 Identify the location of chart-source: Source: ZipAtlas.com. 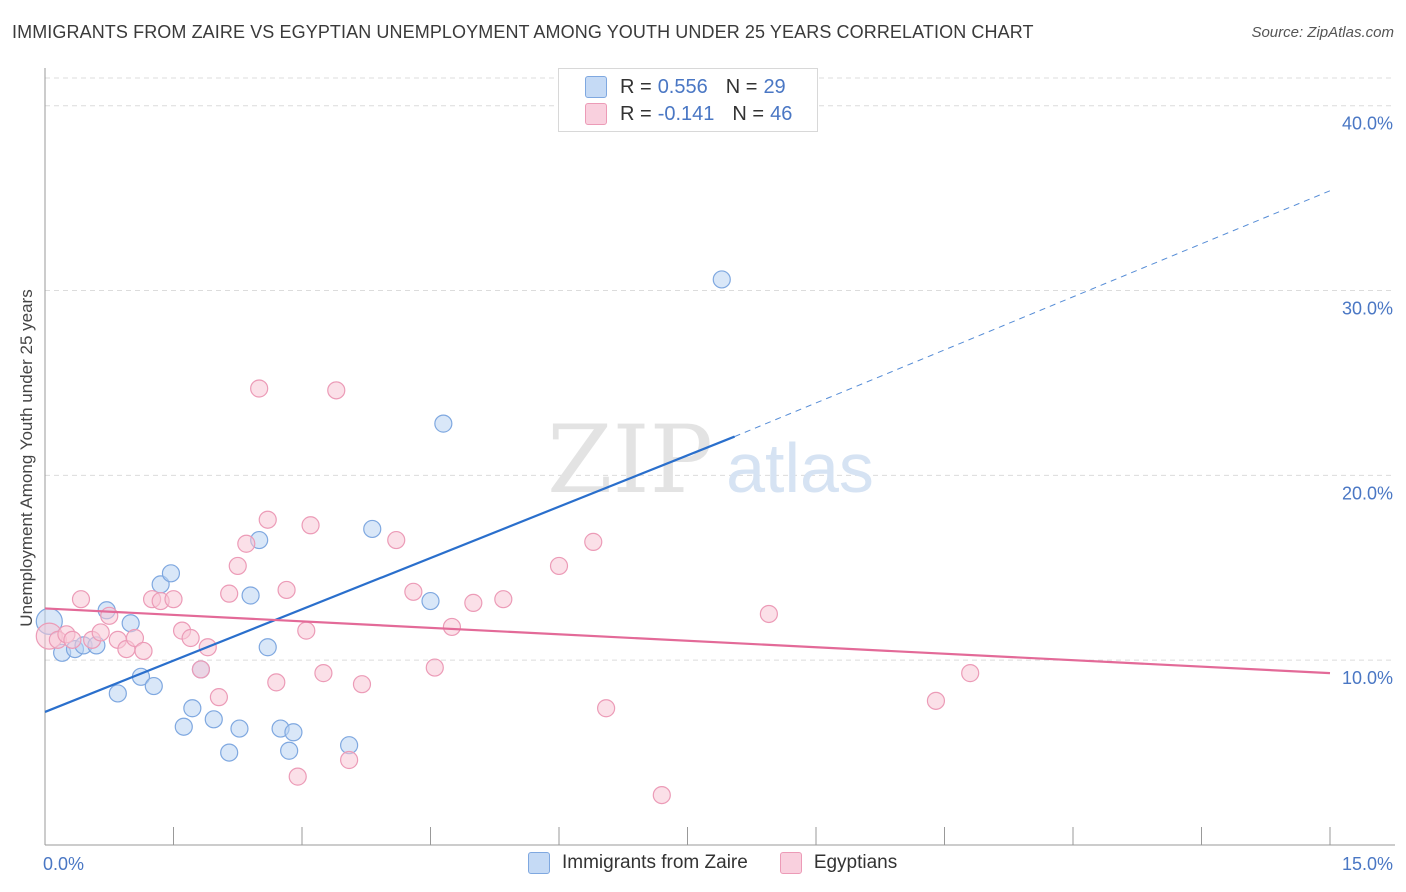
(1322, 32).